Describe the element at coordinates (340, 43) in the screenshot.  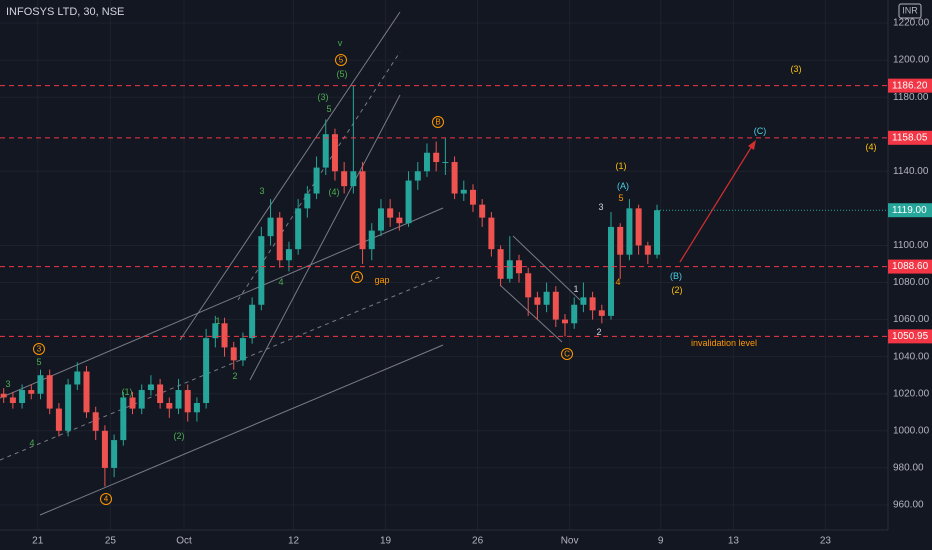
I see `wave-label: v` at that location.